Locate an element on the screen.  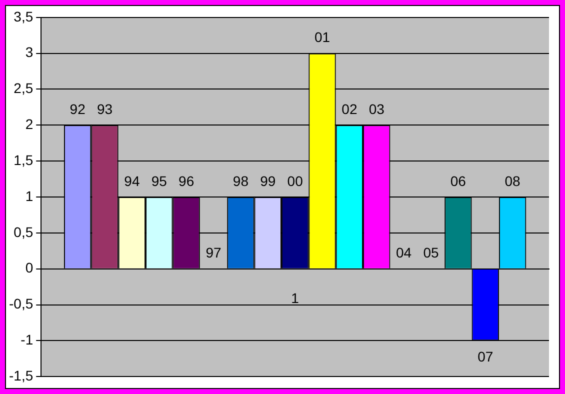
y-tick-label: -1,5 is located at coordinates (21, 375).